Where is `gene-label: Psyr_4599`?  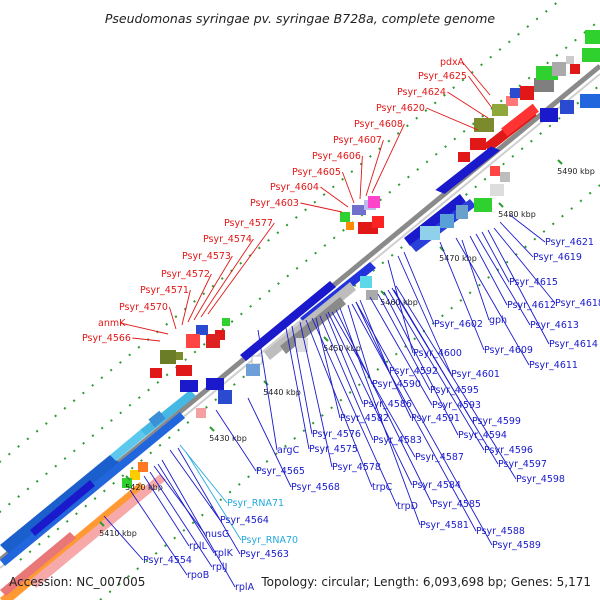
gene-label: Psyr_4599 is located at coordinates (496, 421).